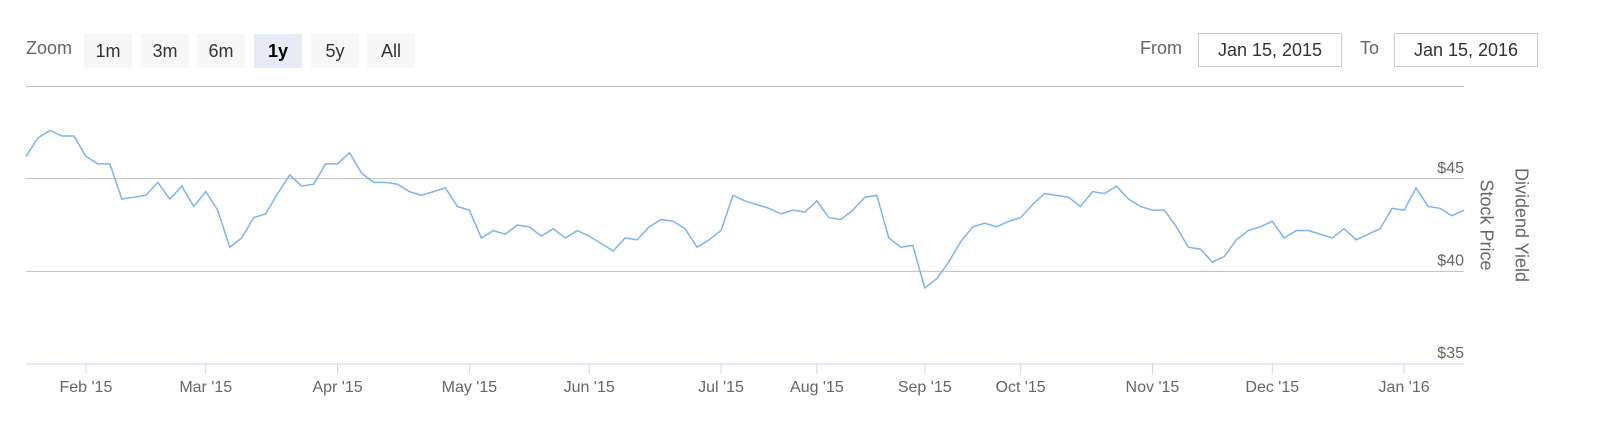 This screenshot has width=1600, height=431. What do you see at coordinates (1161, 48) in the screenshot?
I see `from-label: From` at bounding box center [1161, 48].